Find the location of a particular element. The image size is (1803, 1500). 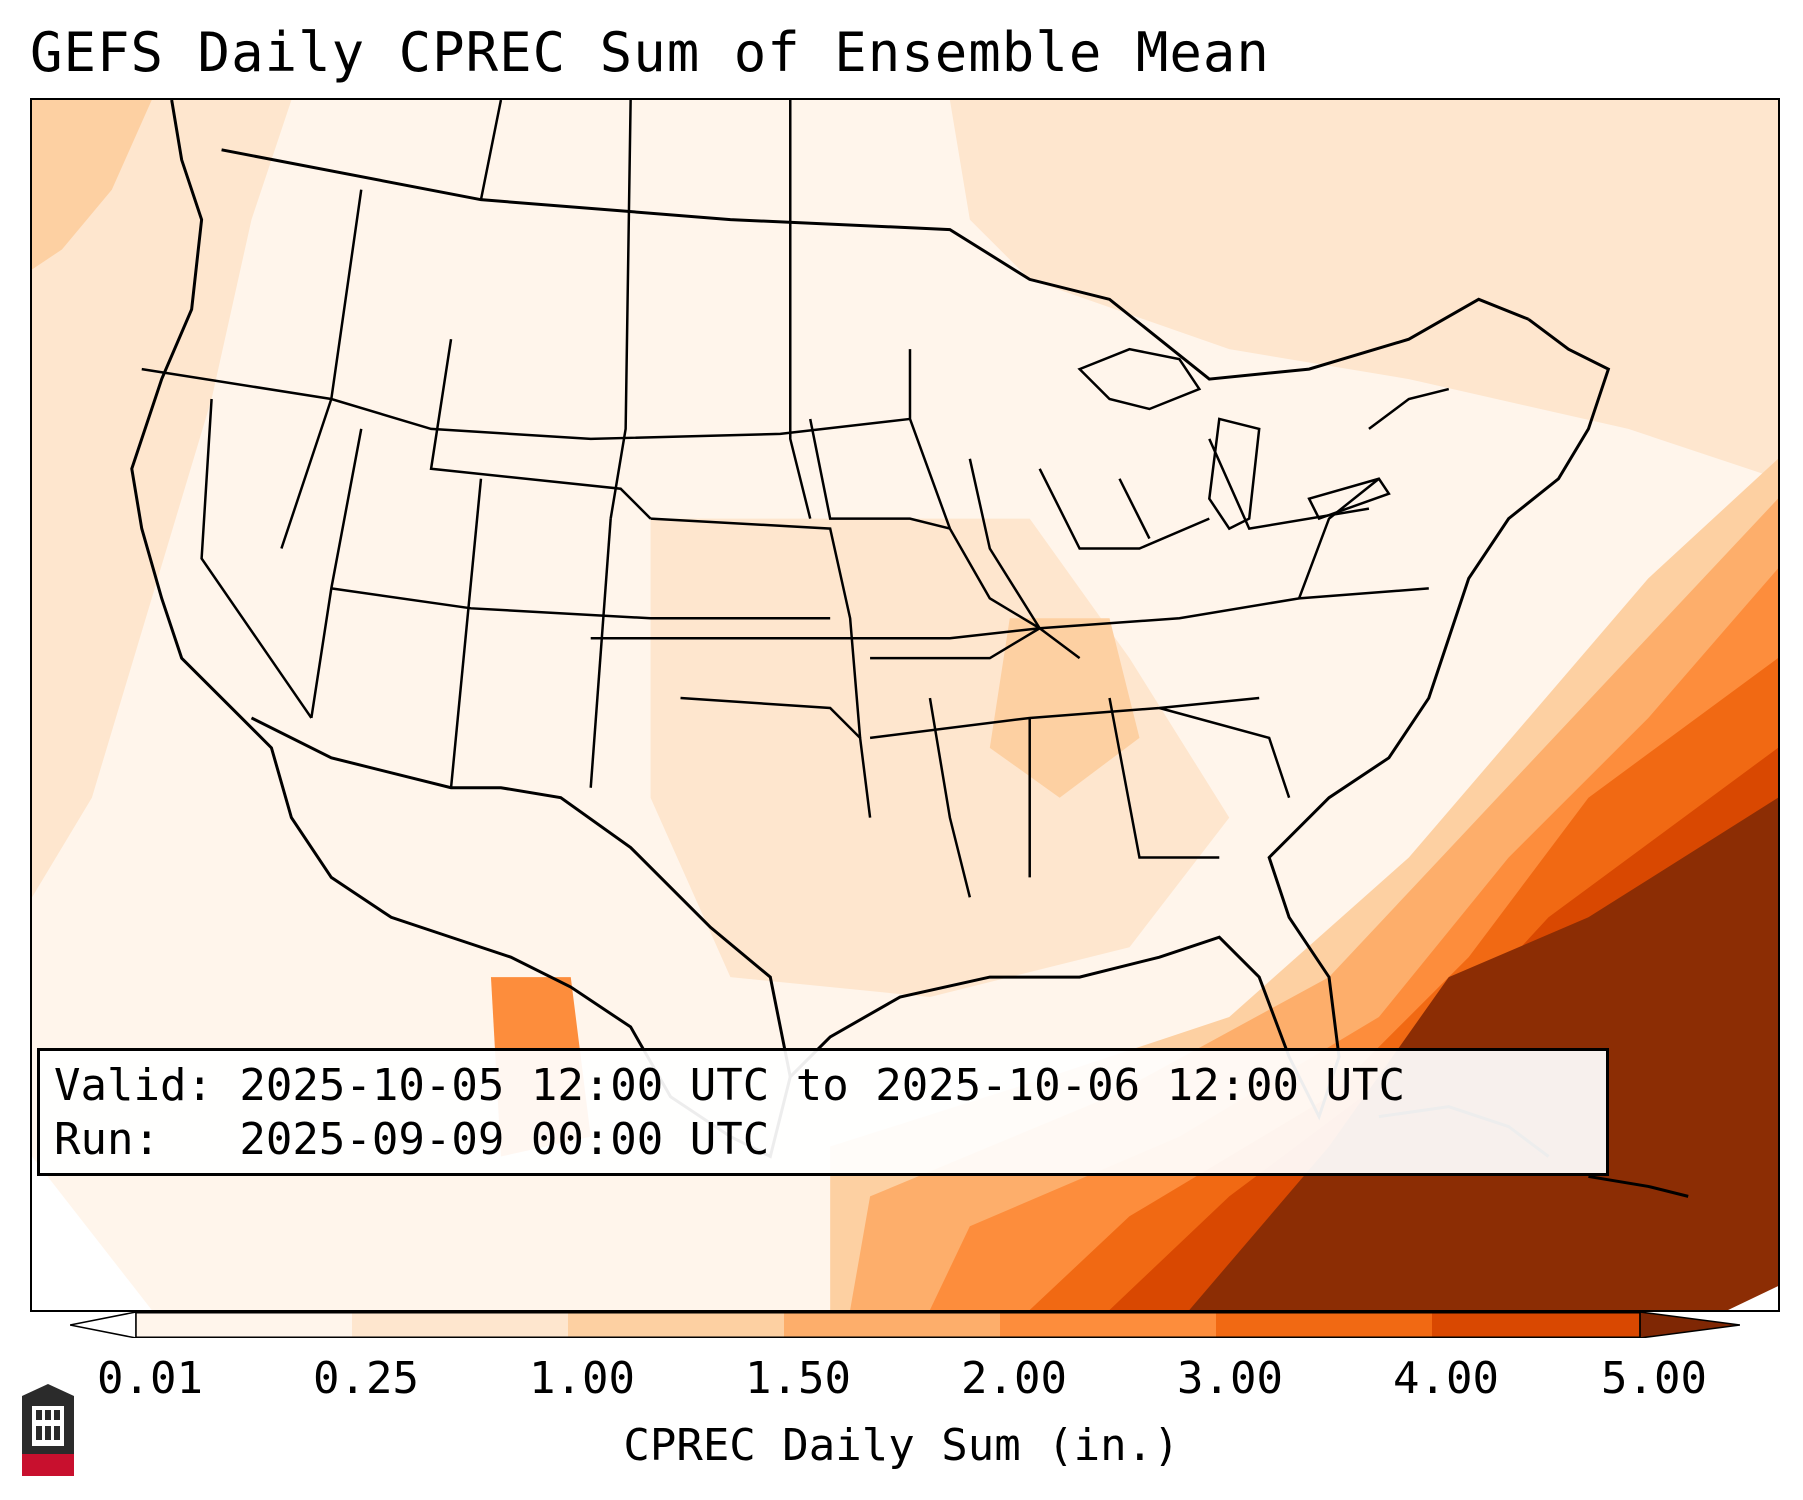

field-arkansas-high is located at coordinates (1064, 708).